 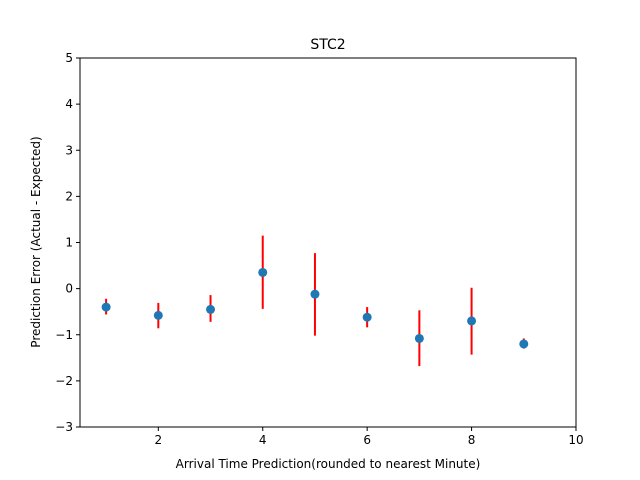 What do you see at coordinates (64, 335) in the screenshot?
I see `y-tick-label: −1` at bounding box center [64, 335].